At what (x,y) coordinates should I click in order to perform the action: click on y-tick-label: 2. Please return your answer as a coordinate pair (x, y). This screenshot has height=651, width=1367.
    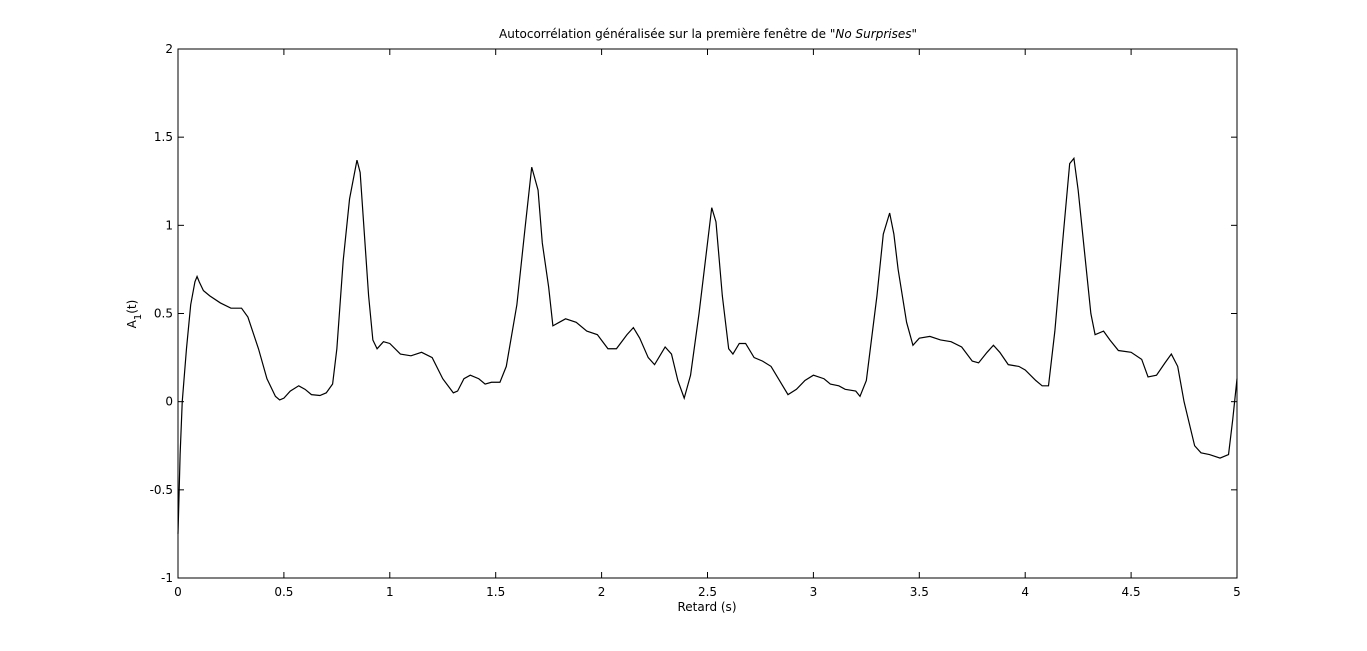
    Looking at the image, I should click on (169, 49).